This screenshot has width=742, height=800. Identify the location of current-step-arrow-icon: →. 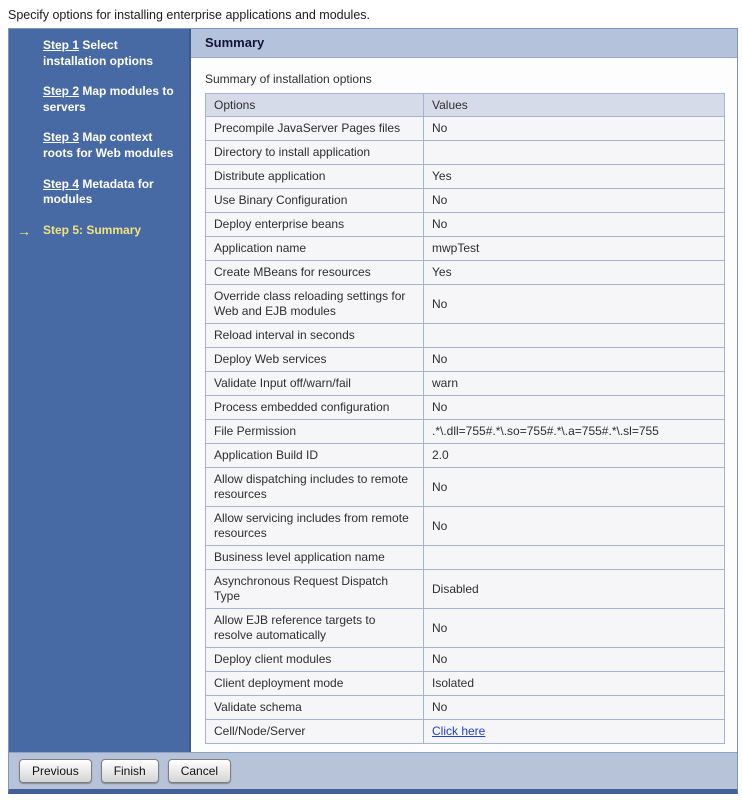
(24, 230).